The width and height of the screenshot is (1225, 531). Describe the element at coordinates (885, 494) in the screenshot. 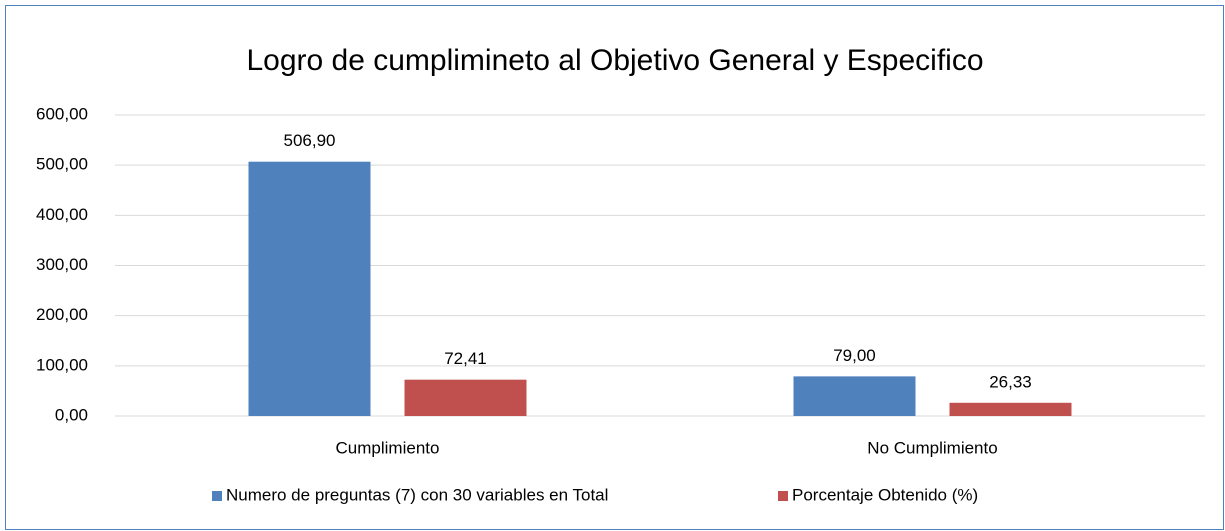

I see `legend-label: Porcentaje Obtenido (%)` at that location.